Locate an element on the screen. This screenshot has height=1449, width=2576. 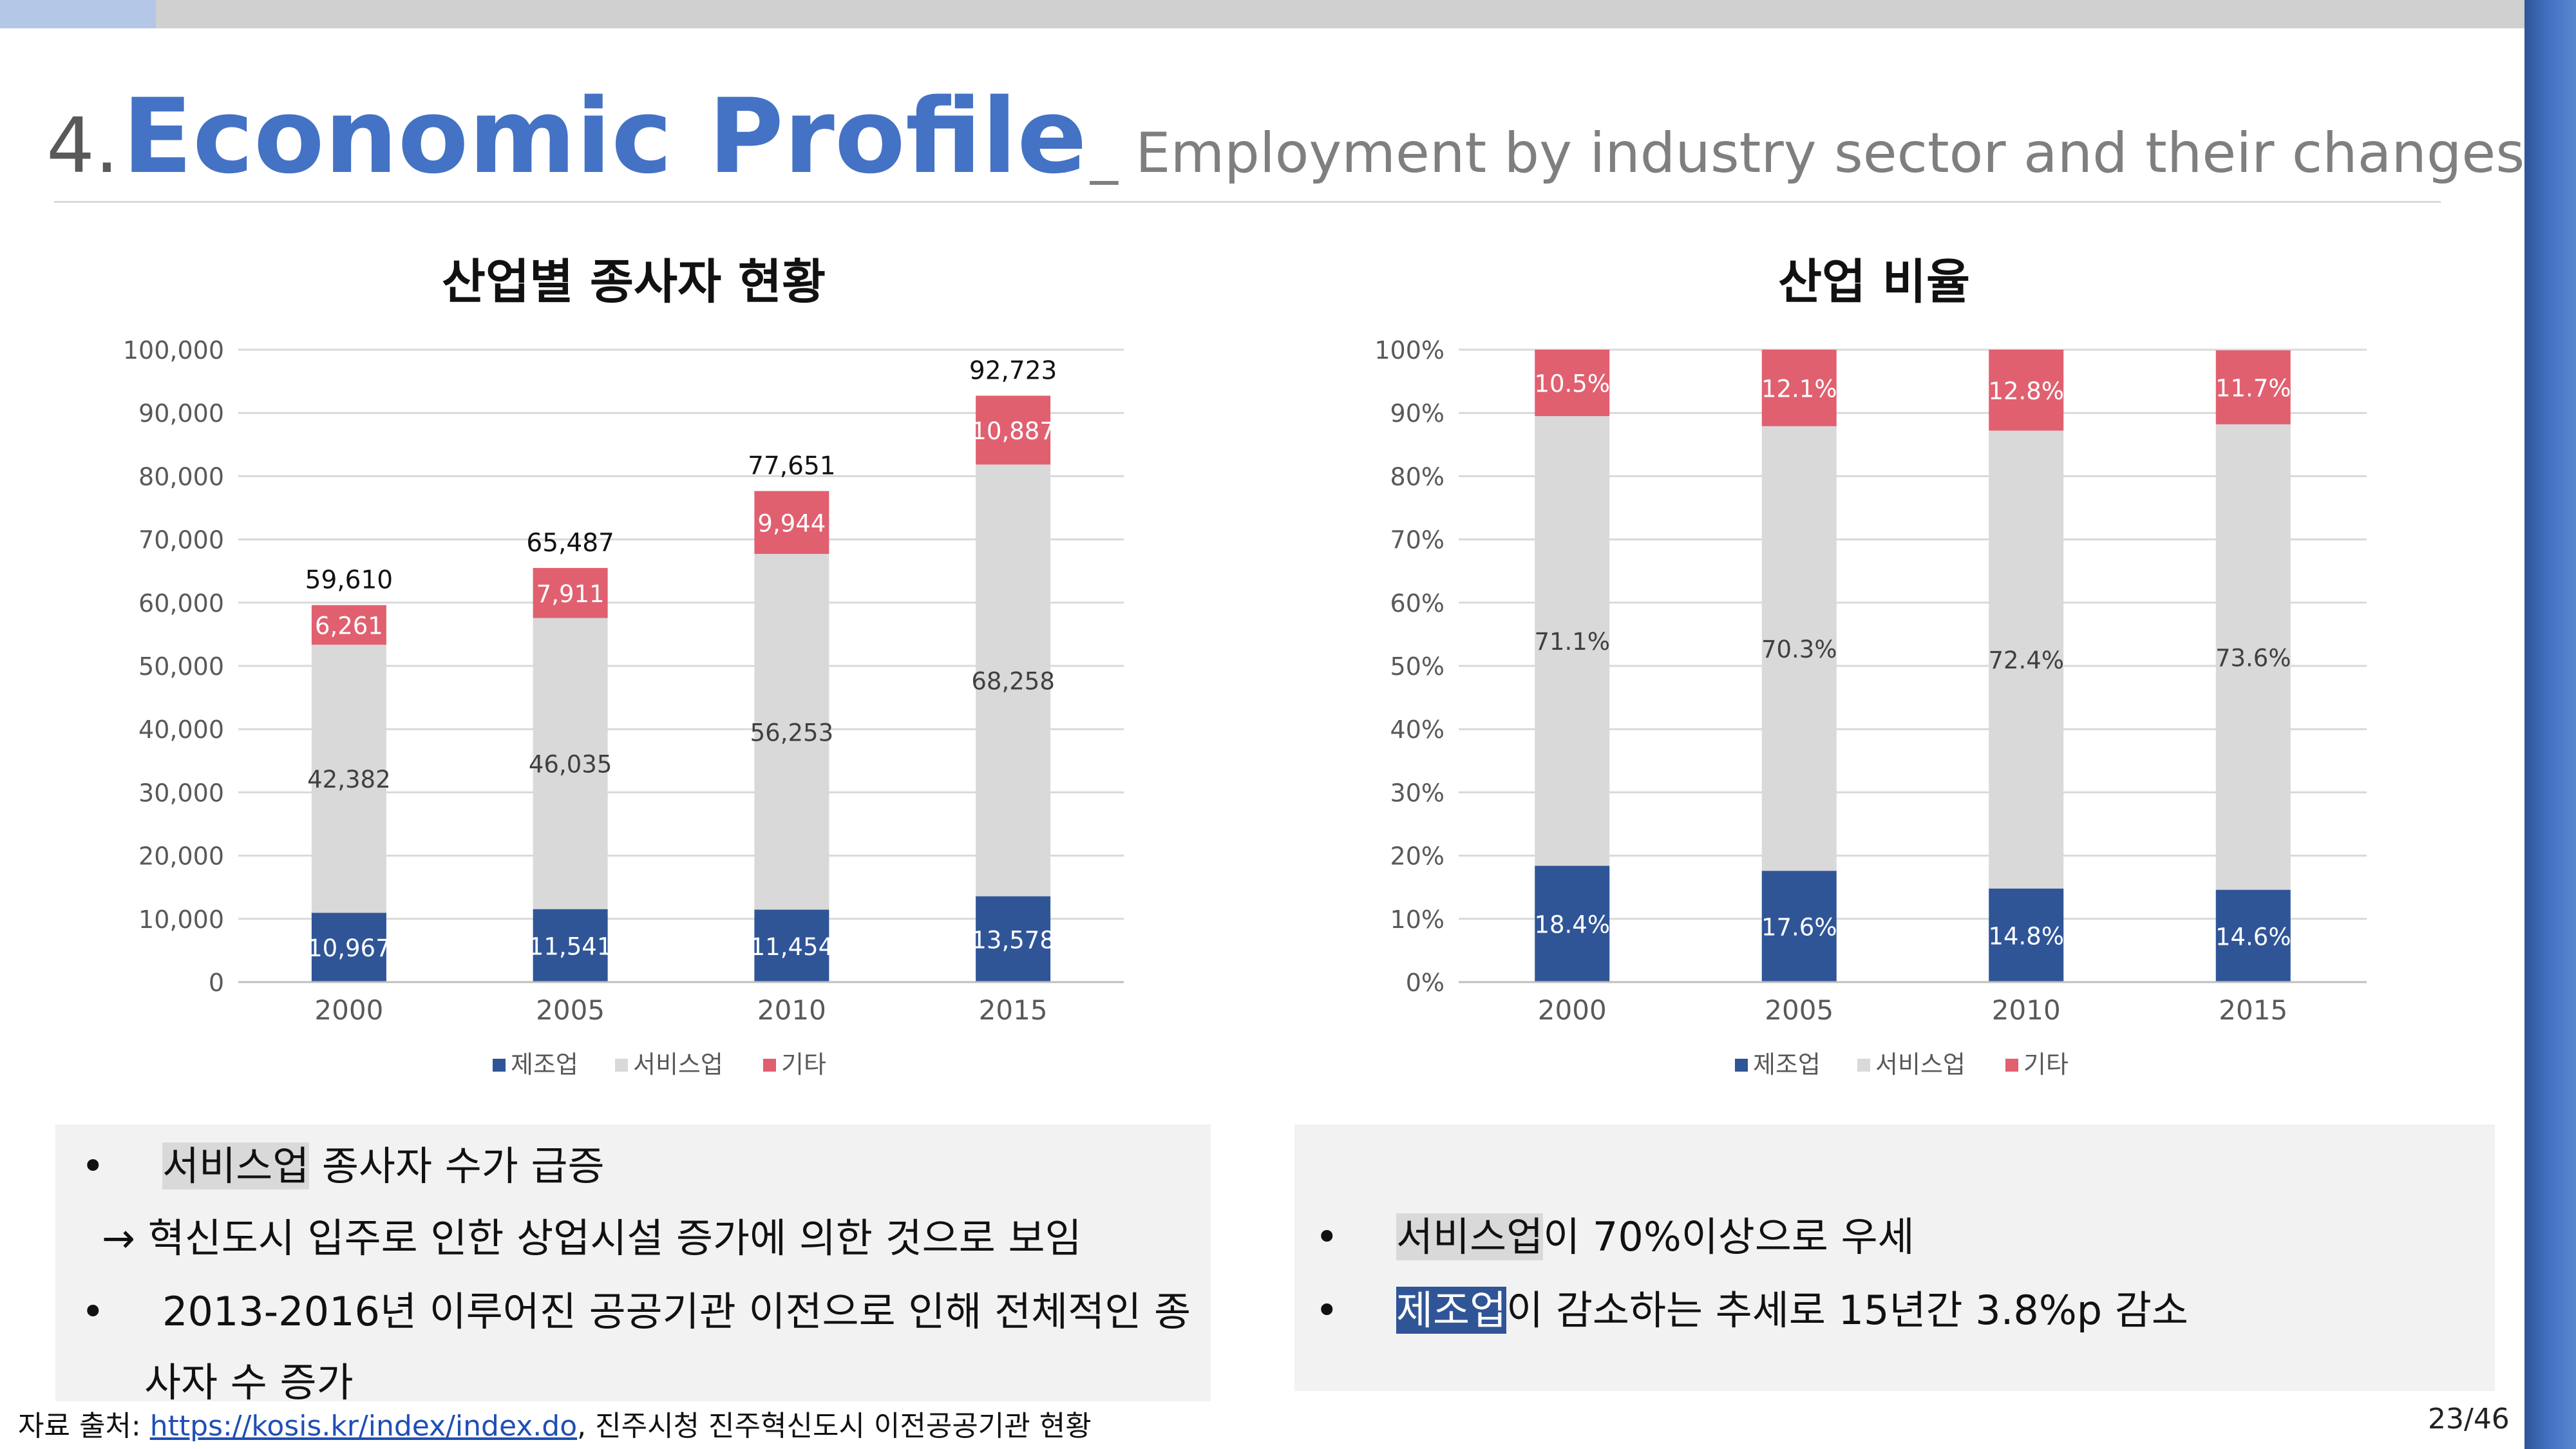
data-label-manufacturing: 10,967 is located at coordinates (349, 948).